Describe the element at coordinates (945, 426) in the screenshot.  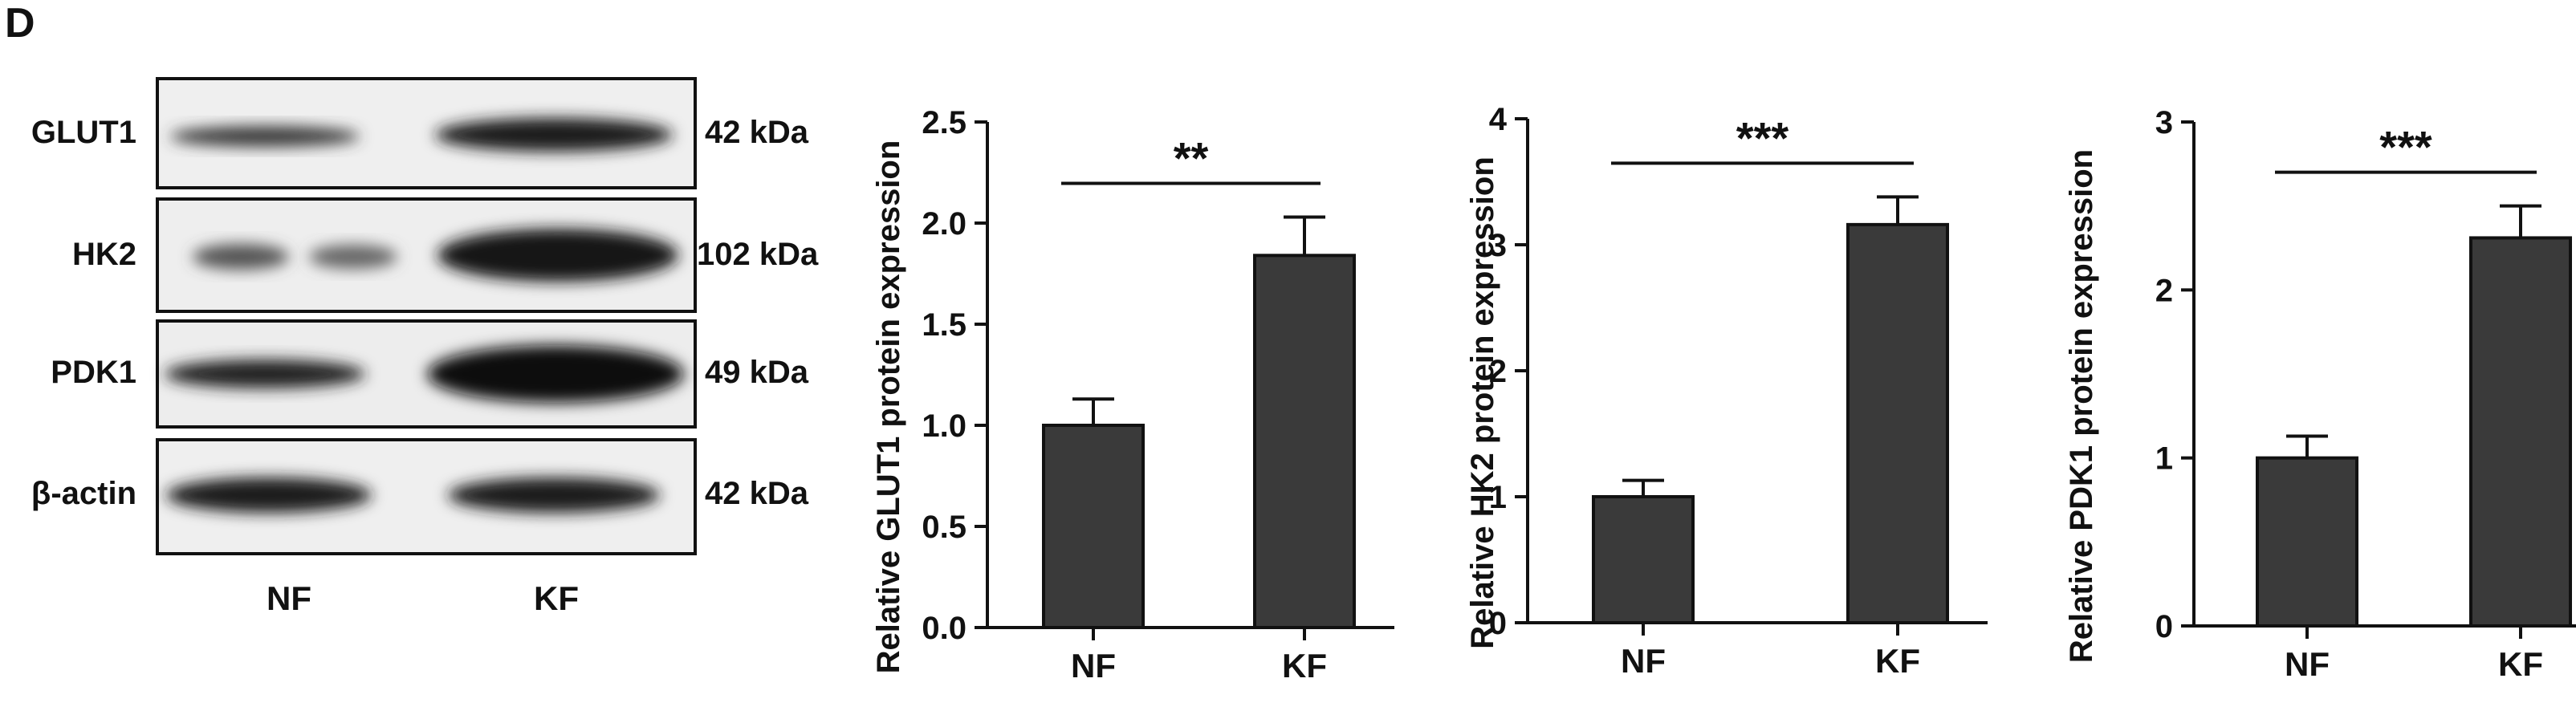
I see `y-tick-label: 1.0` at that location.